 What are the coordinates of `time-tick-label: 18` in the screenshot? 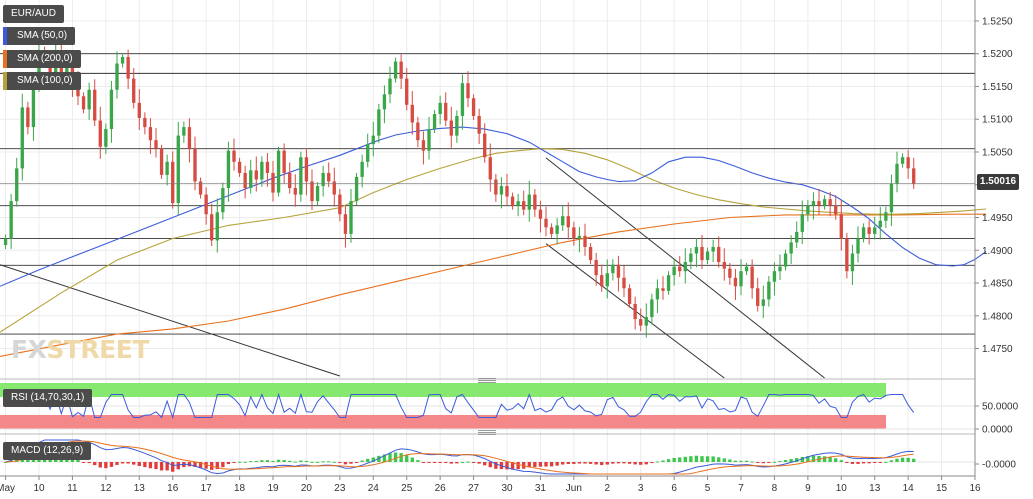 It's located at (240, 488).